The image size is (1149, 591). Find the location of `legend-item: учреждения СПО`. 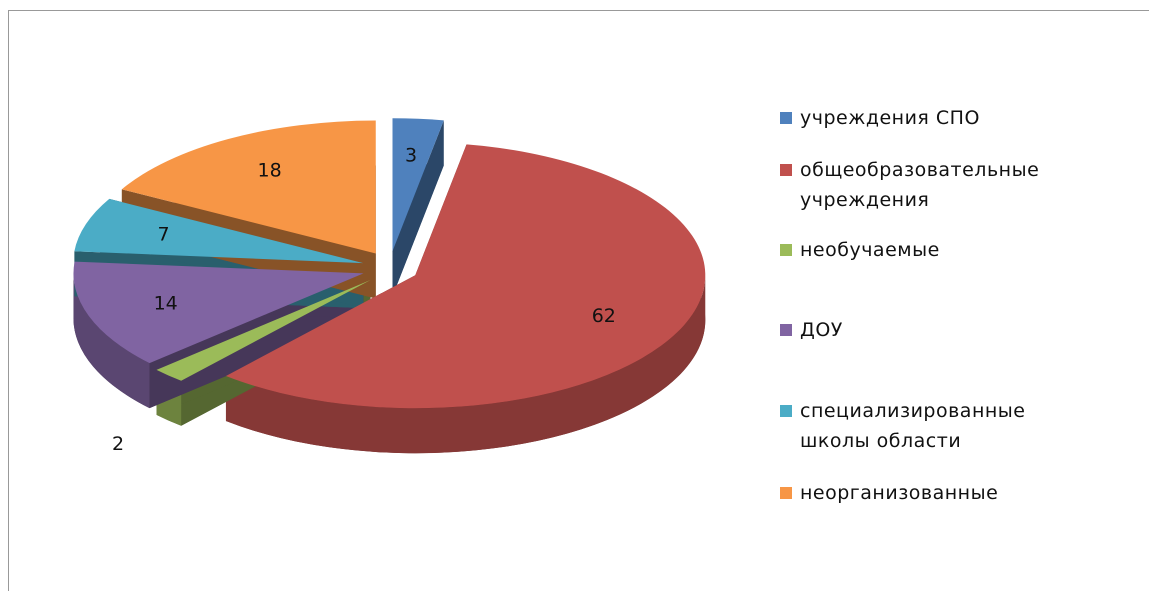

legend-item: учреждения СПО is located at coordinates (960, 118).